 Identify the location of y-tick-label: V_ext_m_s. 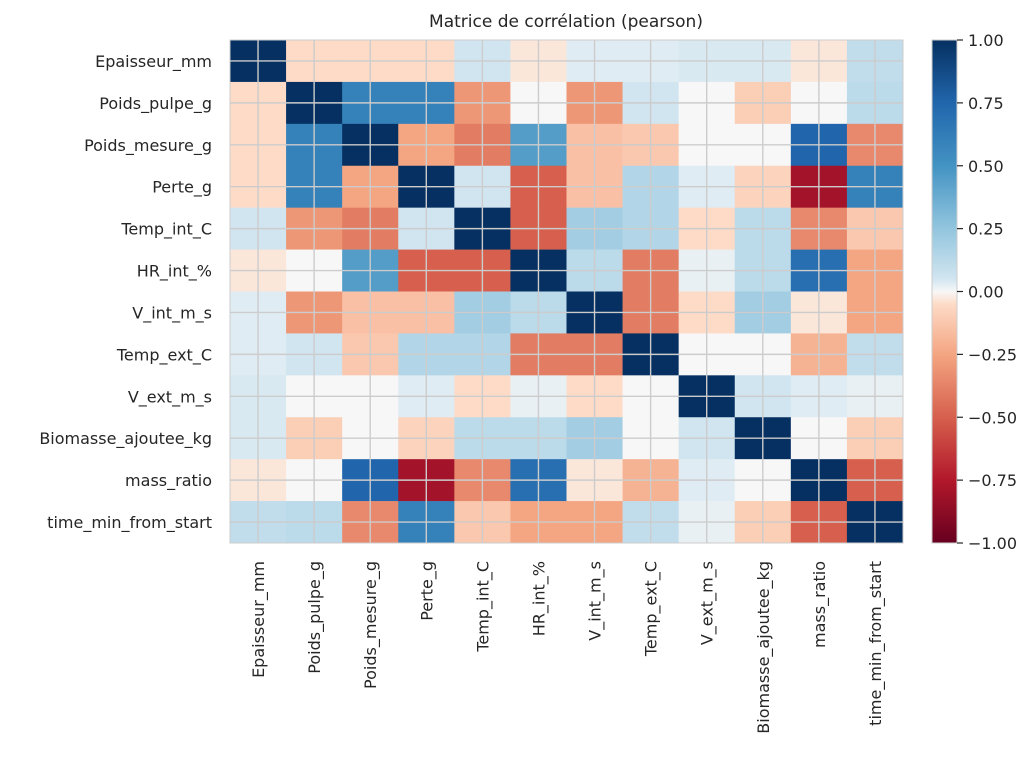
(170, 397).